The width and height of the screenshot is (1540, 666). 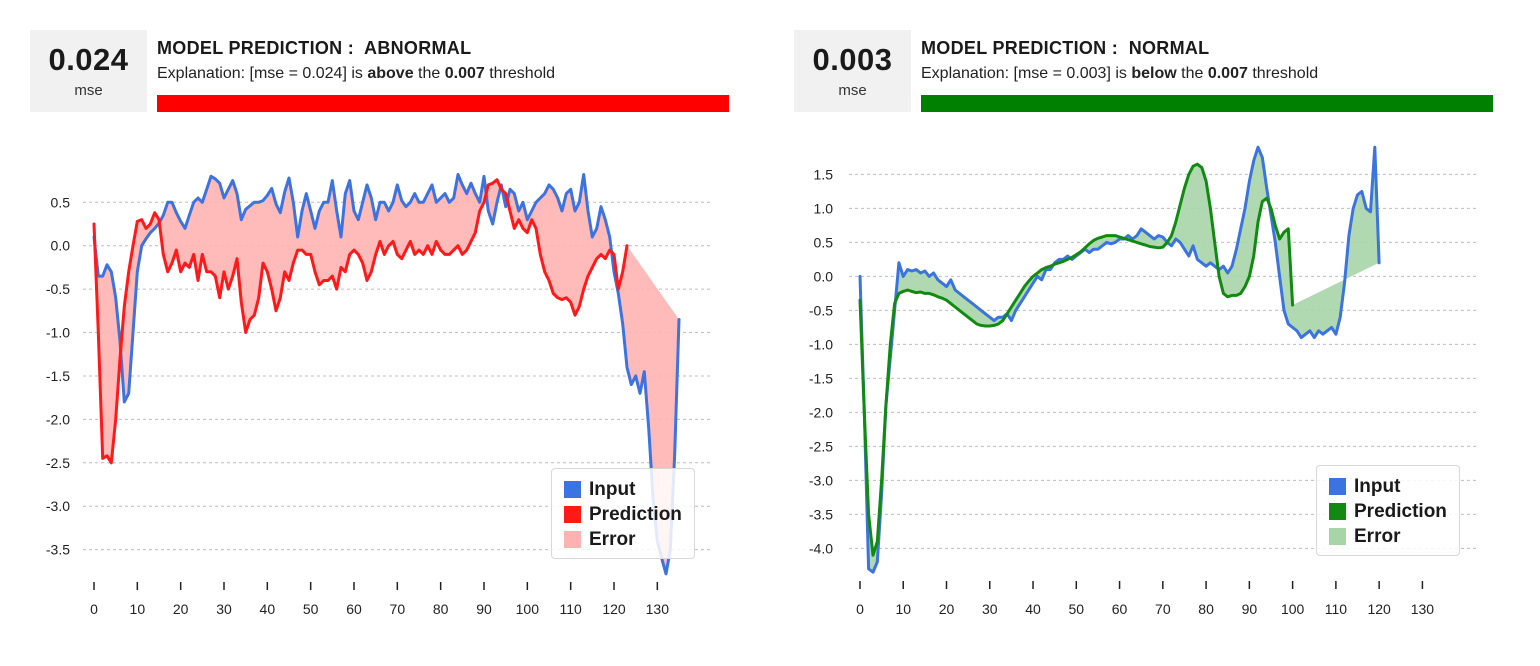 What do you see at coordinates (990, 609) in the screenshot?
I see `x-tick-label: 30` at bounding box center [990, 609].